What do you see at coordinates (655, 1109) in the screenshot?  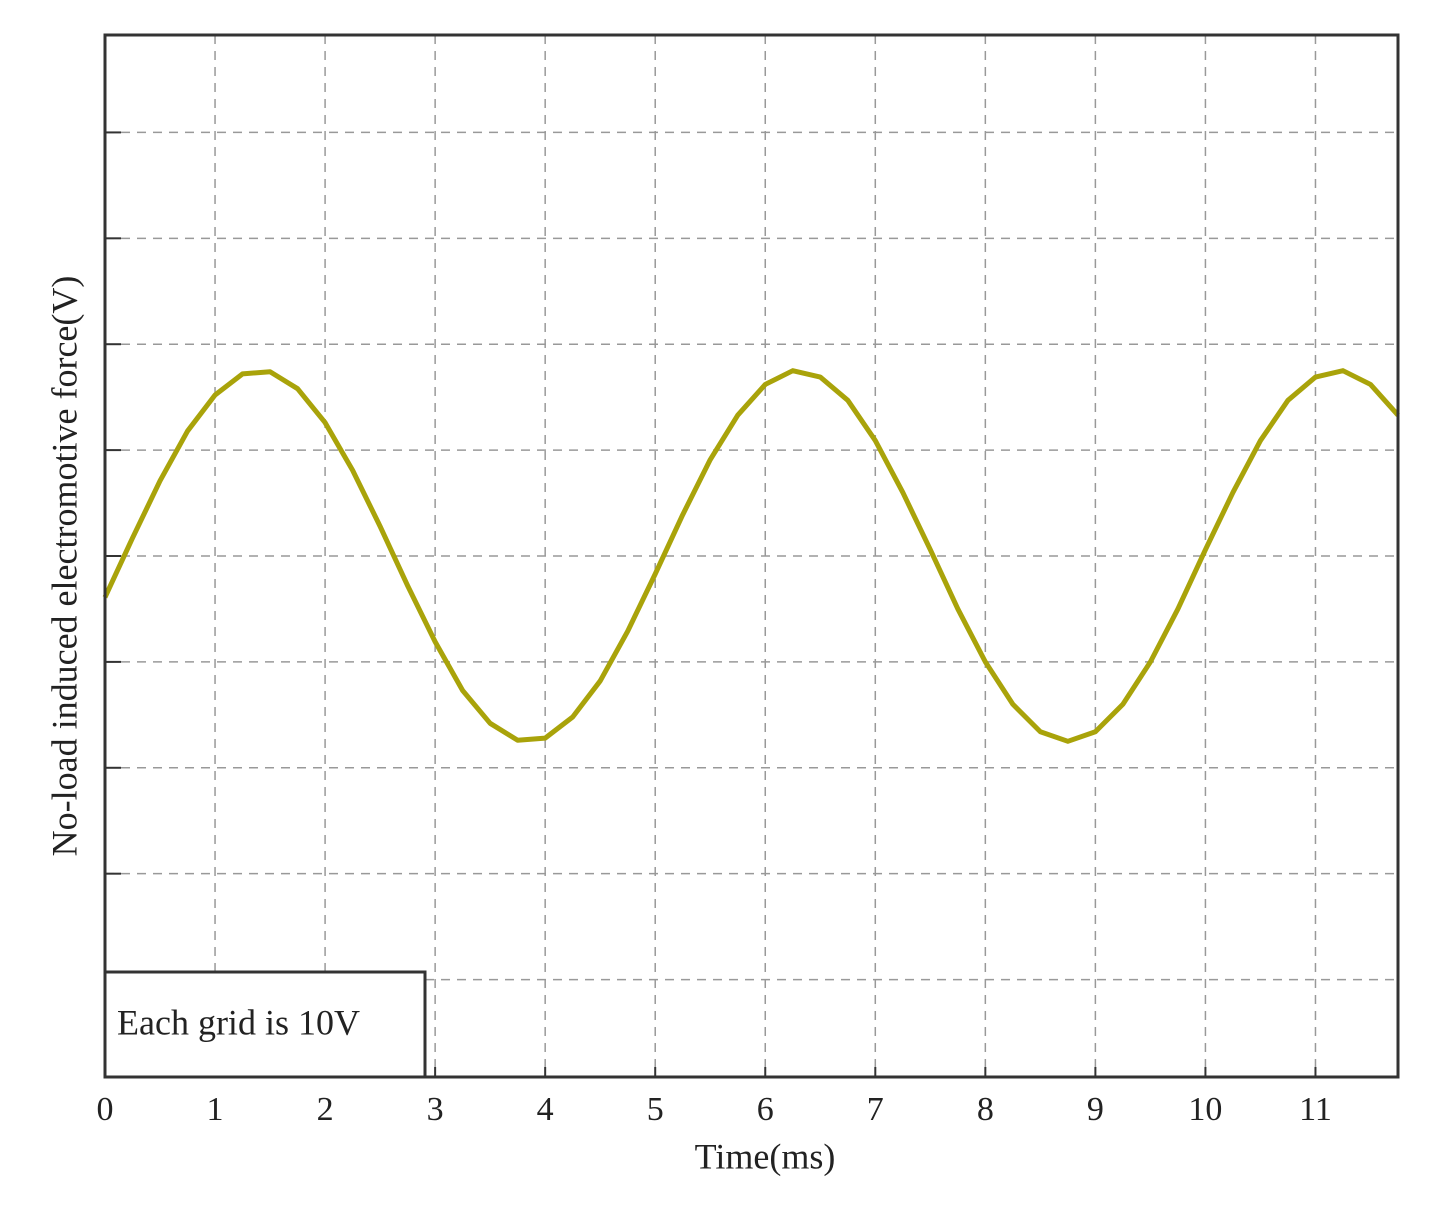 I see `x-tick-label: 5` at bounding box center [655, 1109].